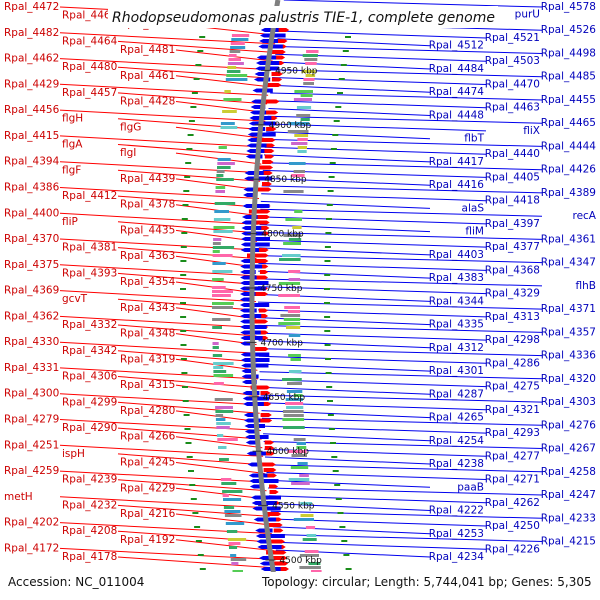  Describe the element at coordinates (568, 542) in the screenshot. I see `gene-label: Rpal_4215` at that location.